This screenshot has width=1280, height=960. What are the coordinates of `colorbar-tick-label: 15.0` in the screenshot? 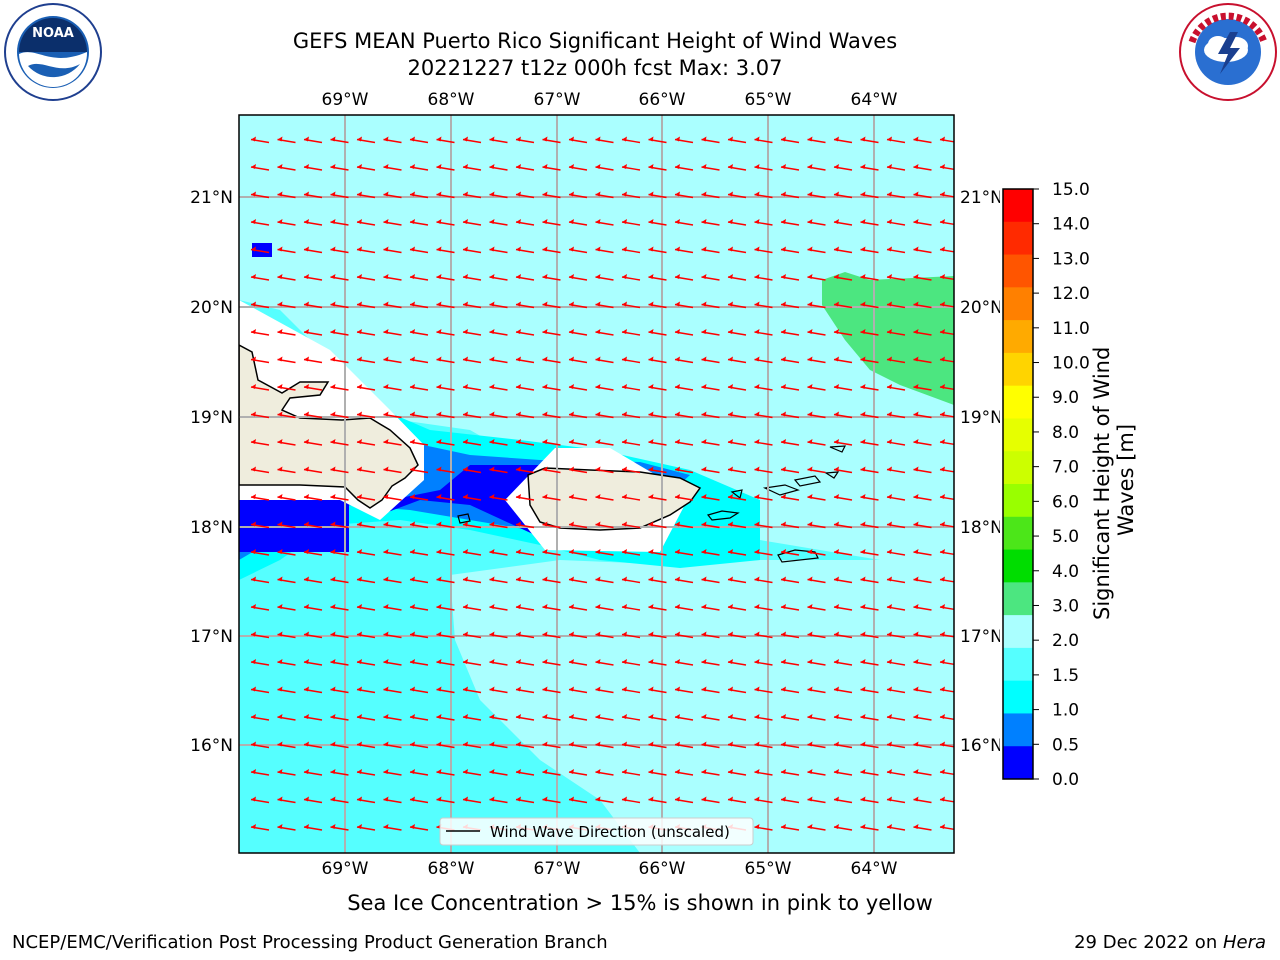 It's located at (1071, 190).